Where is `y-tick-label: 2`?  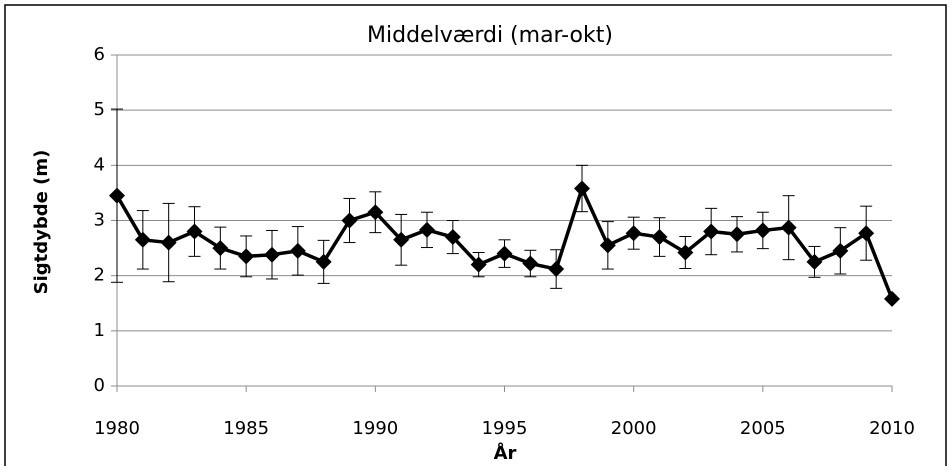
y-tick-label: 2 is located at coordinates (99, 275).